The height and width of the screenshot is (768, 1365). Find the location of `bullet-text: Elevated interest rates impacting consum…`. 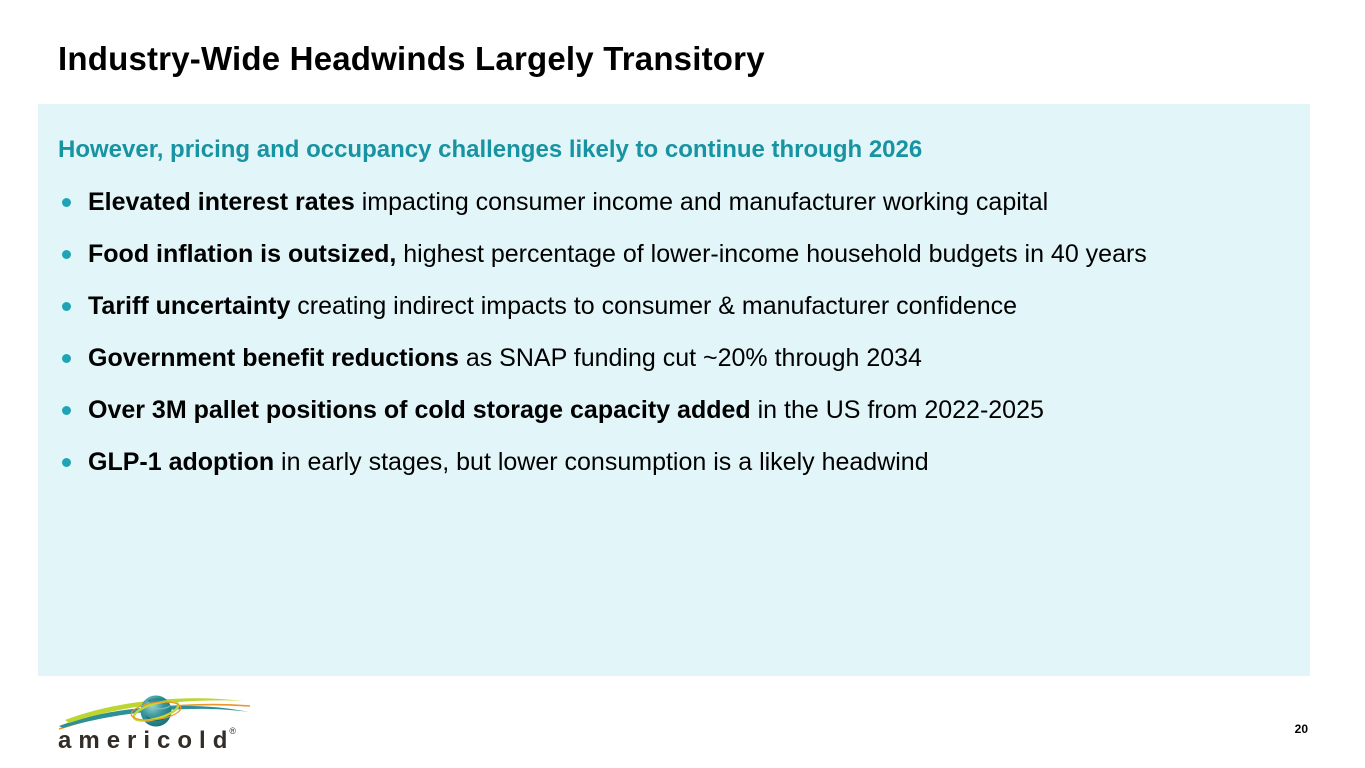

bullet-text: Elevated interest rates impacting consum… is located at coordinates (568, 202).